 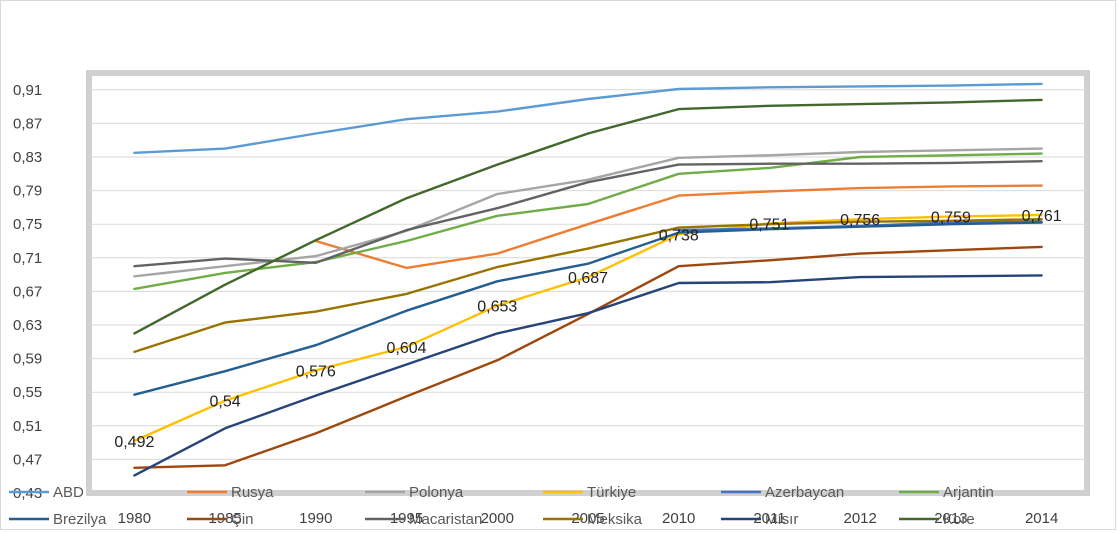 I want to click on series-line-rusya, so click(x=678, y=227).